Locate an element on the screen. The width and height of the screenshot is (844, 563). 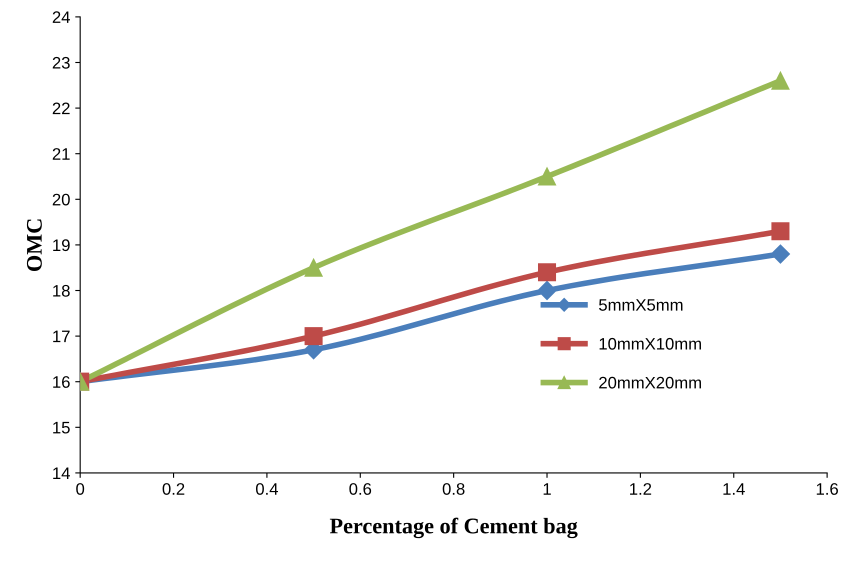
x-tick-label: 0.8 is located at coordinates (453, 489).